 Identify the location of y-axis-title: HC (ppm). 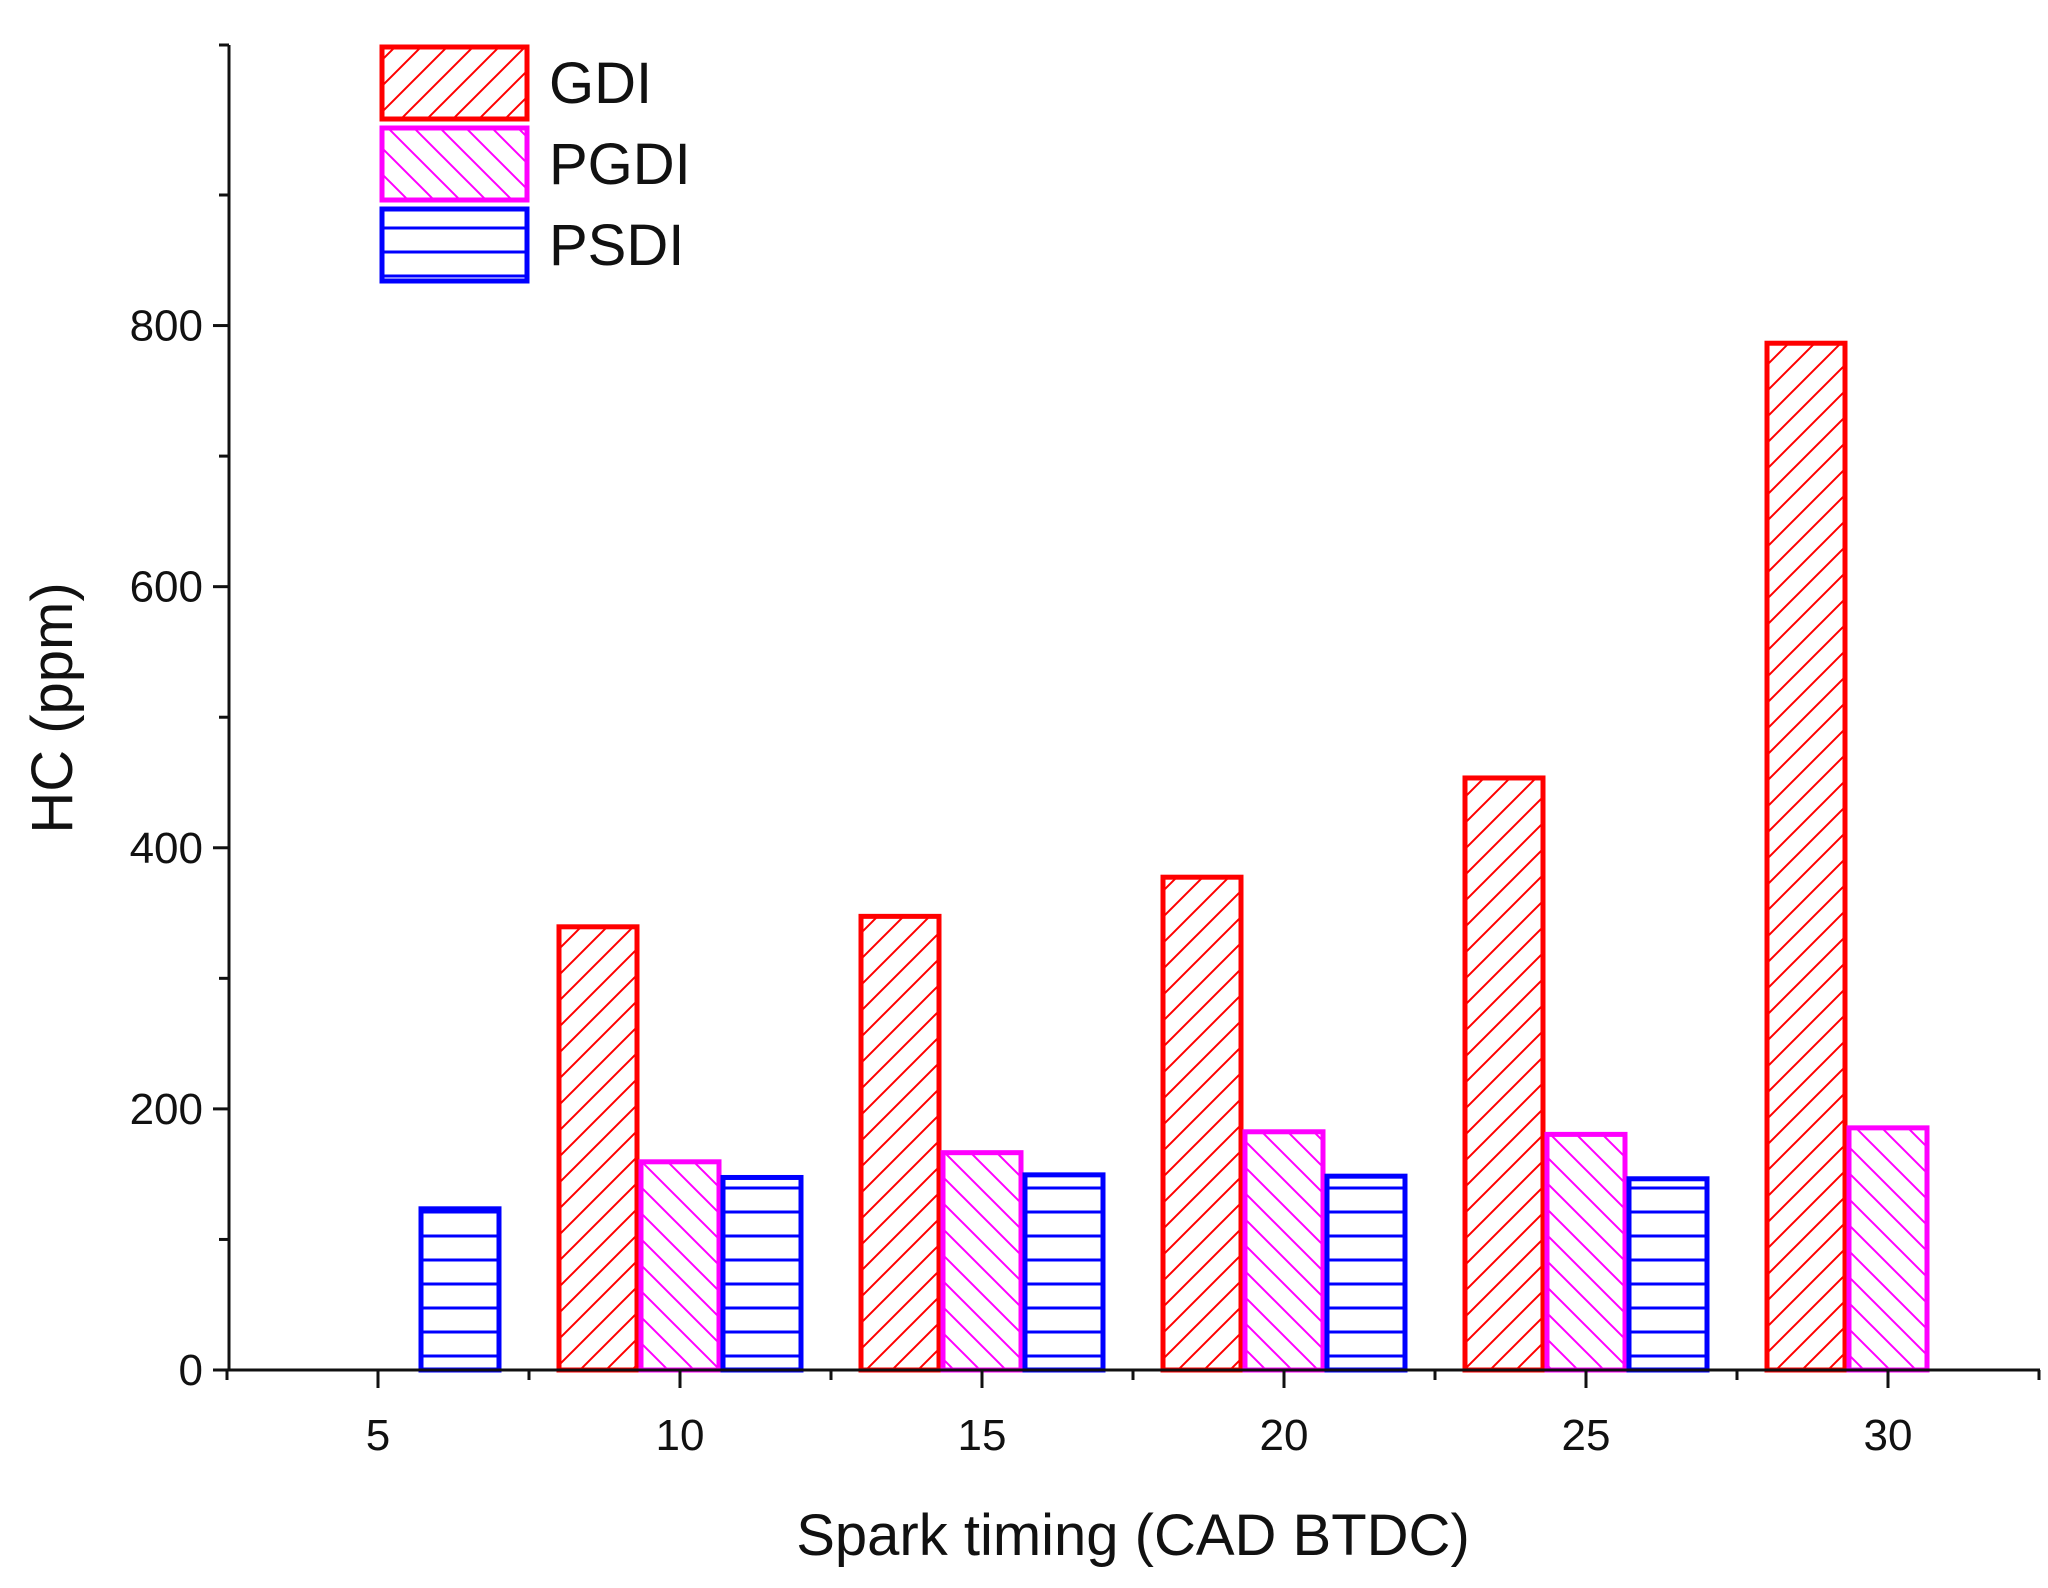
(52, 707).